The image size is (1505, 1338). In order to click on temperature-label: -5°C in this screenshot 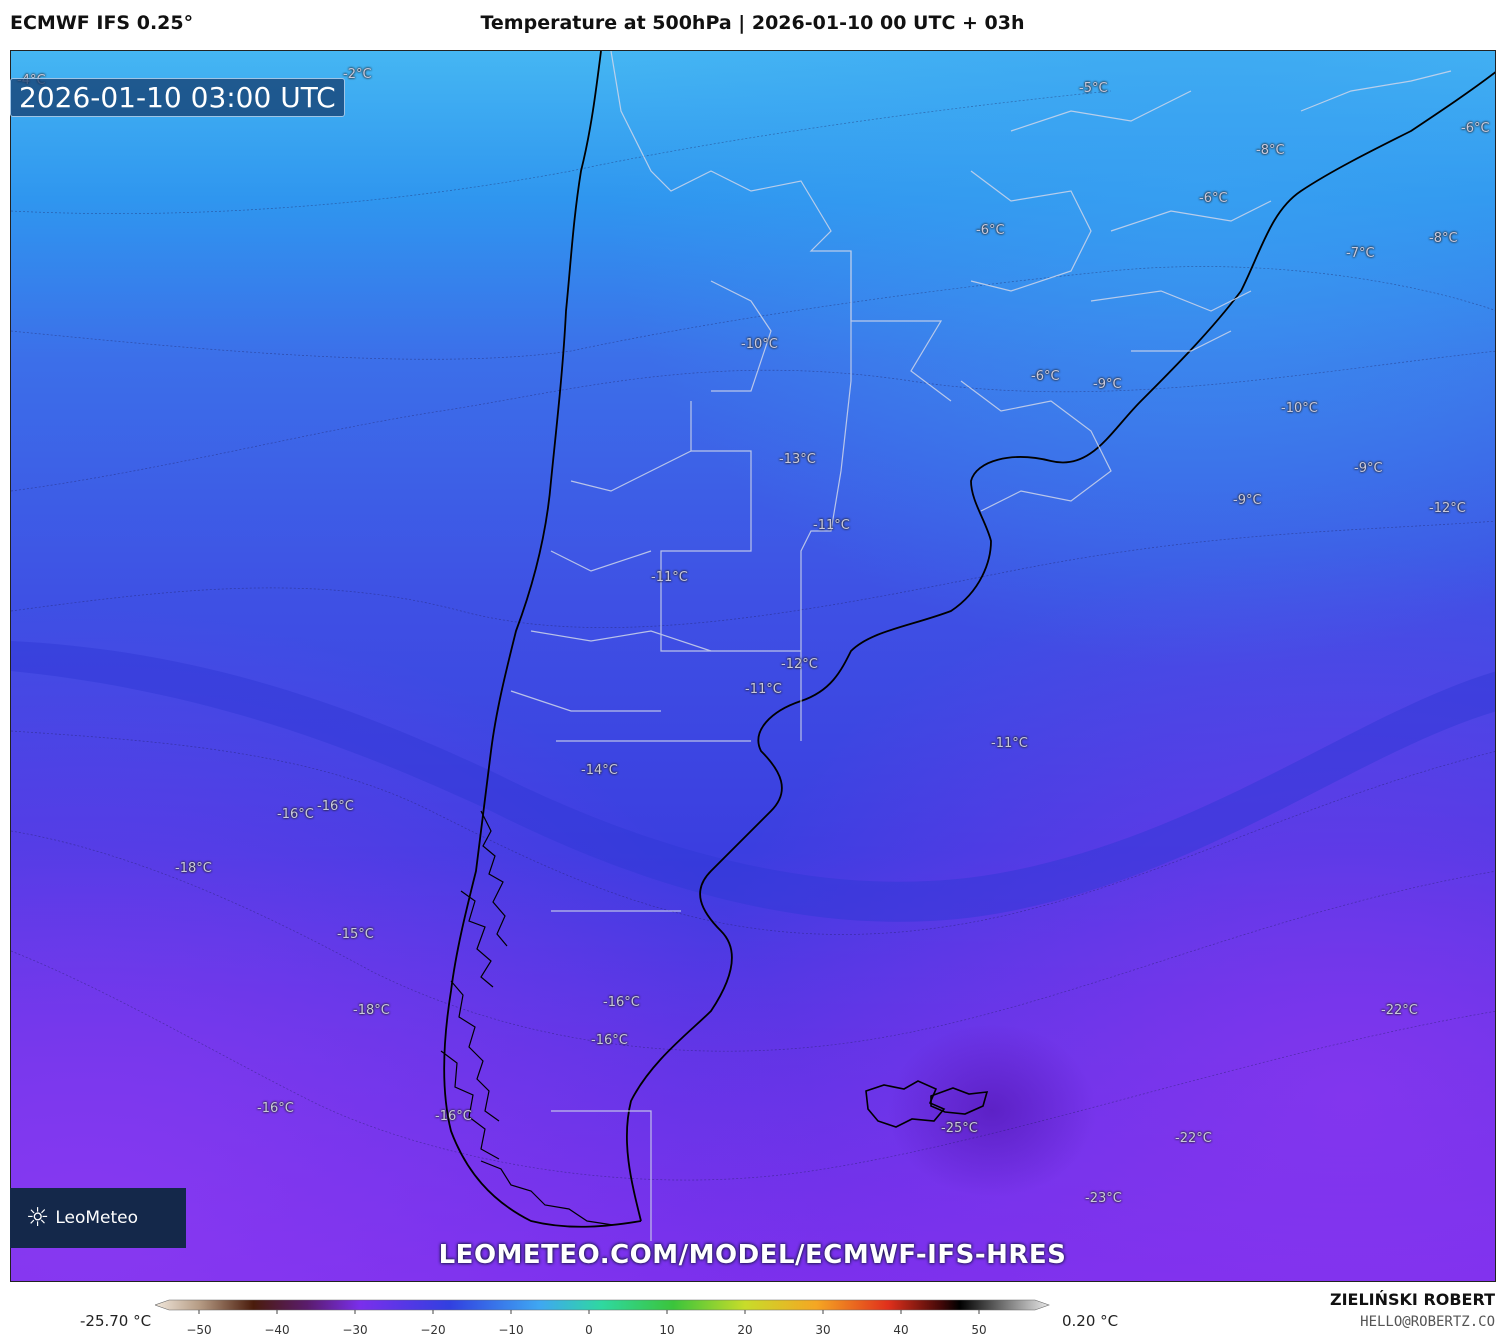, I will do `click(1093, 88)`.